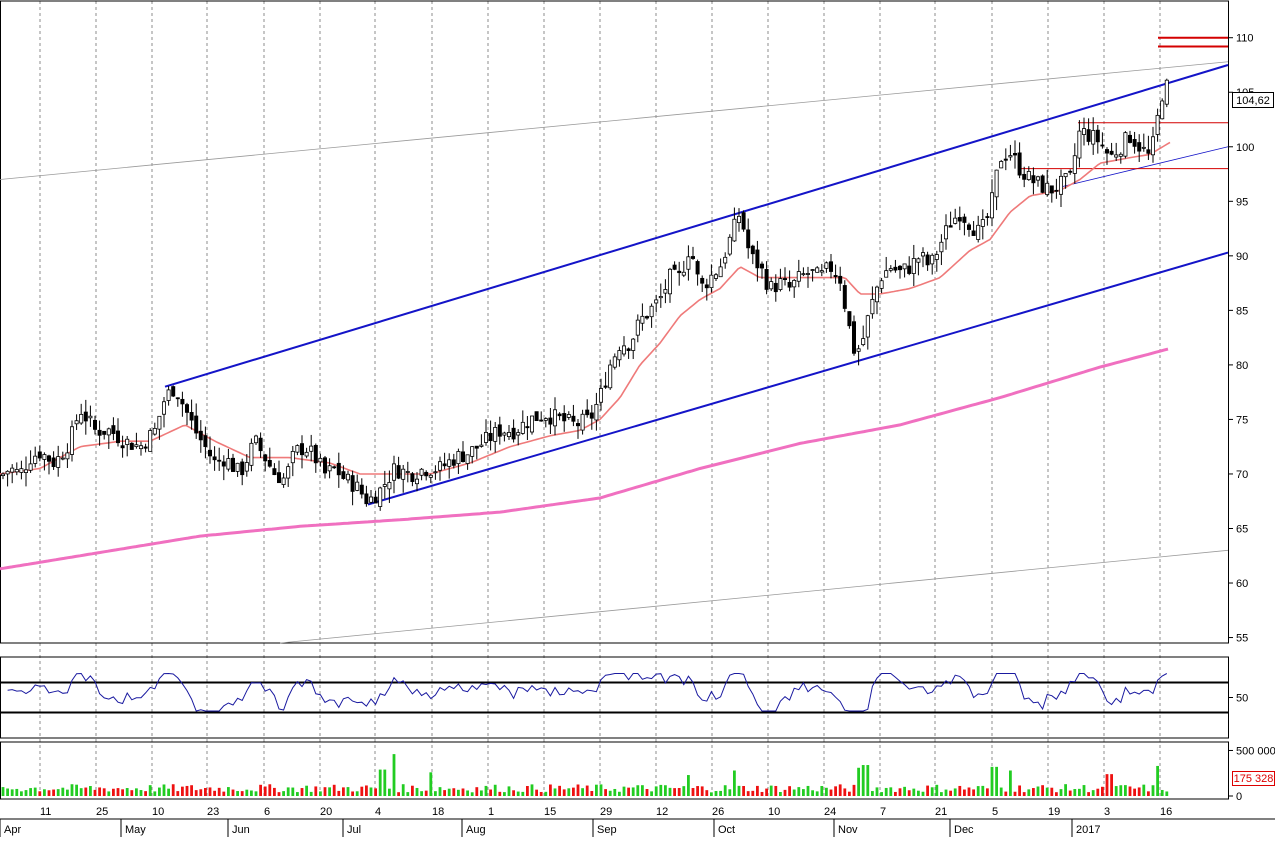  I want to click on month-label: Jul, so click(354, 830).